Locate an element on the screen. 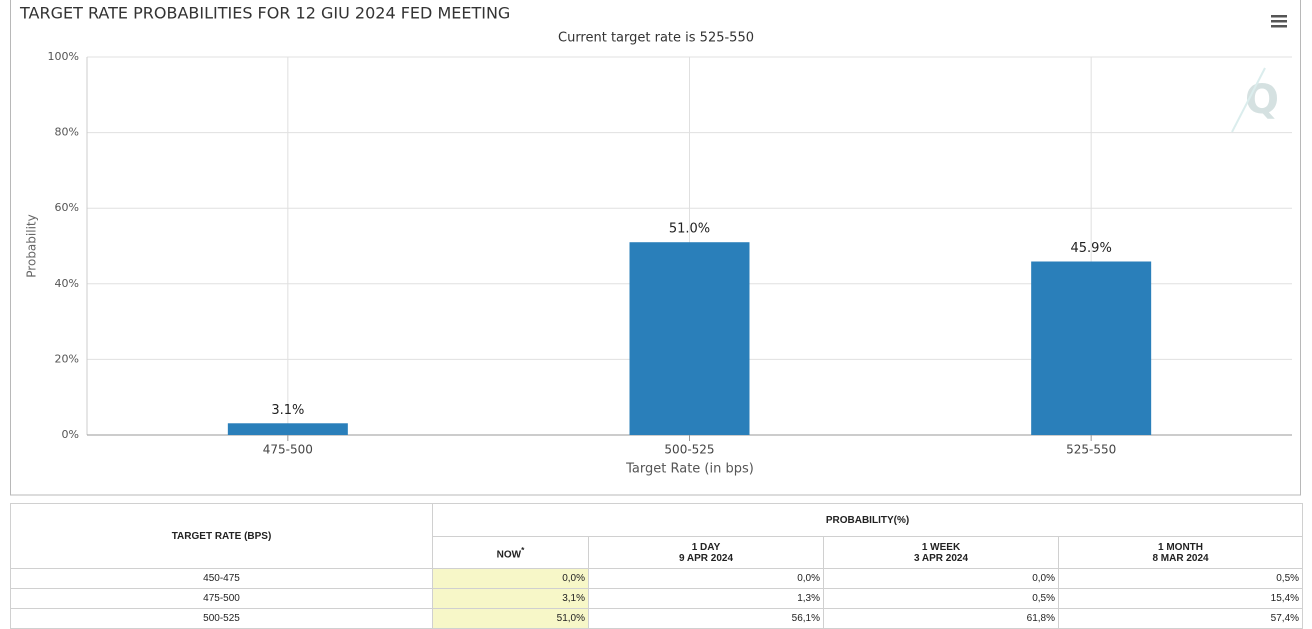  column-title: NOW* is located at coordinates (510, 552).